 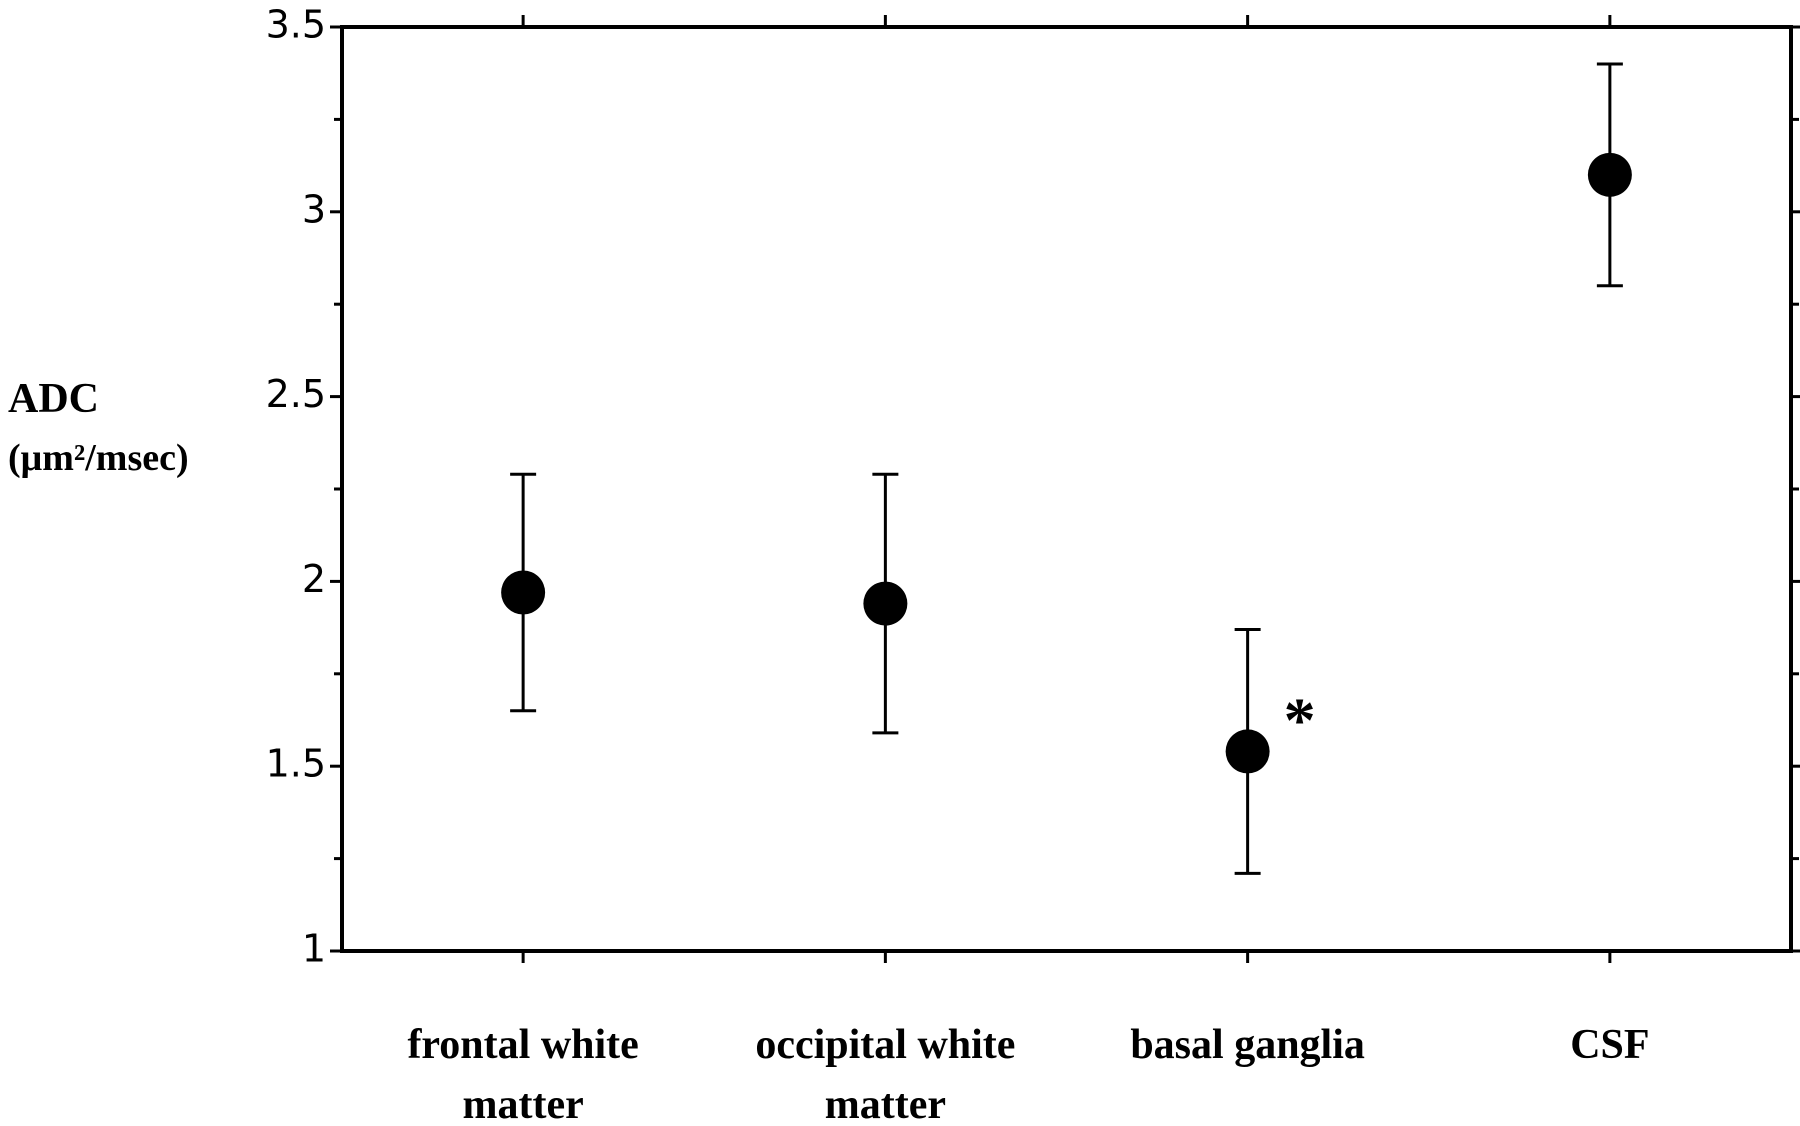 I want to click on y-tick-label: 2, so click(x=314, y=579).